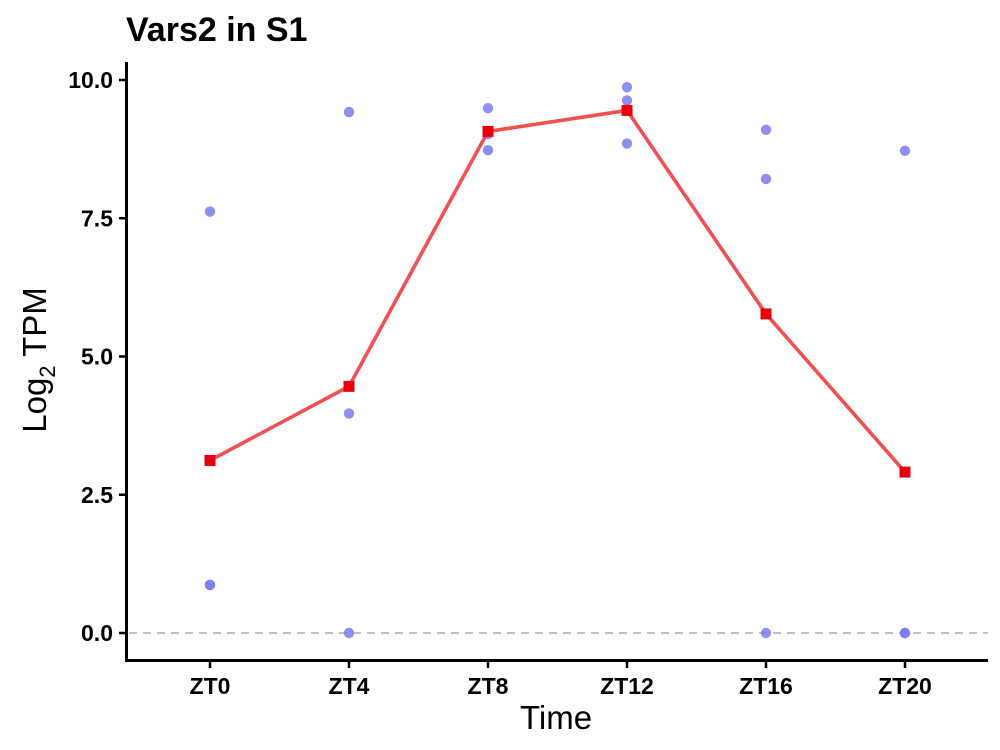 Image resolution: width=1000 pixels, height=750 pixels. What do you see at coordinates (210, 686) in the screenshot?
I see `x-tick-label: ZT0` at bounding box center [210, 686].